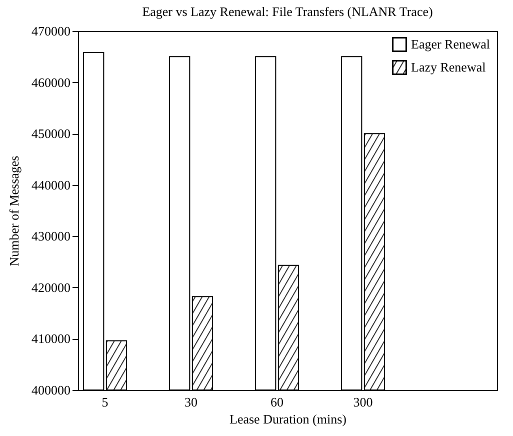 This screenshot has height=436, width=513. Describe the element at coordinates (51, 134) in the screenshot. I see `y-tick-label: 450000` at that location.